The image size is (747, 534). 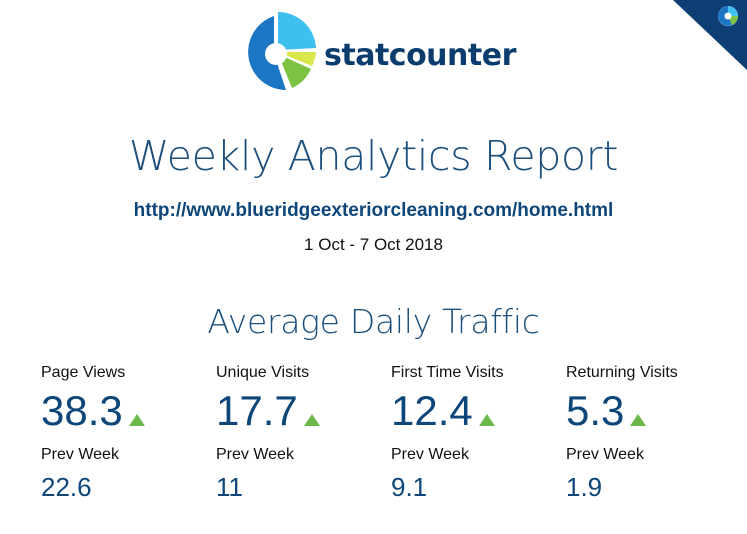 What do you see at coordinates (66, 487) in the screenshot?
I see `prev-week-value: 22.6` at bounding box center [66, 487].